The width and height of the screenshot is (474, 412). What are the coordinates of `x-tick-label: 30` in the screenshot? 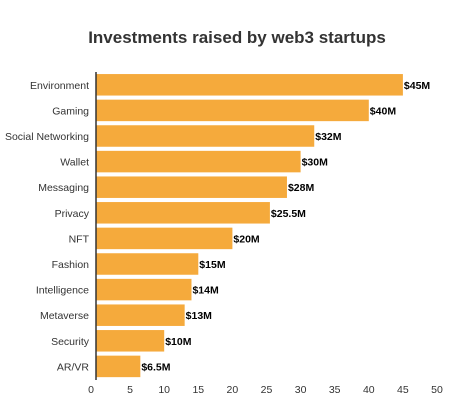 It's located at (301, 390).